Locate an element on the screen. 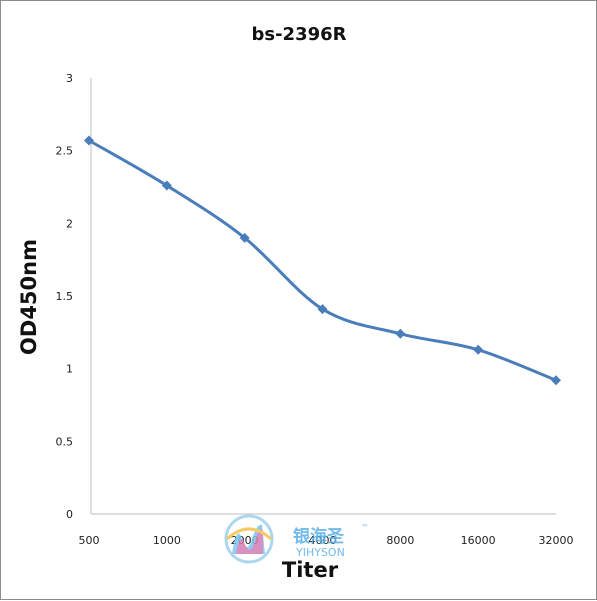 The width and height of the screenshot is (597, 601). x-tick-label: 4000 is located at coordinates (323, 540).